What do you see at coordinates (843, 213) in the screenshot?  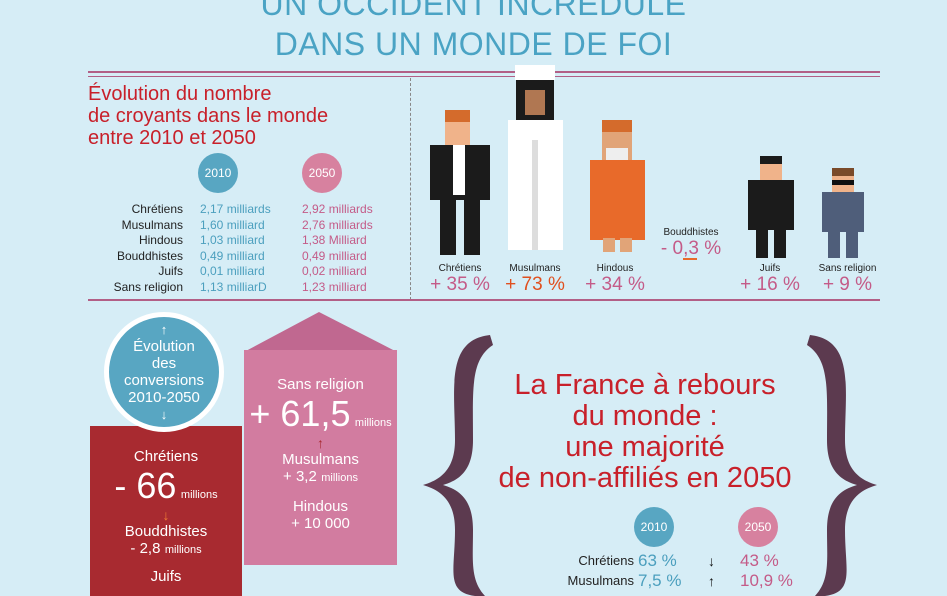 I see `non-religious-figure-icon` at bounding box center [843, 213].